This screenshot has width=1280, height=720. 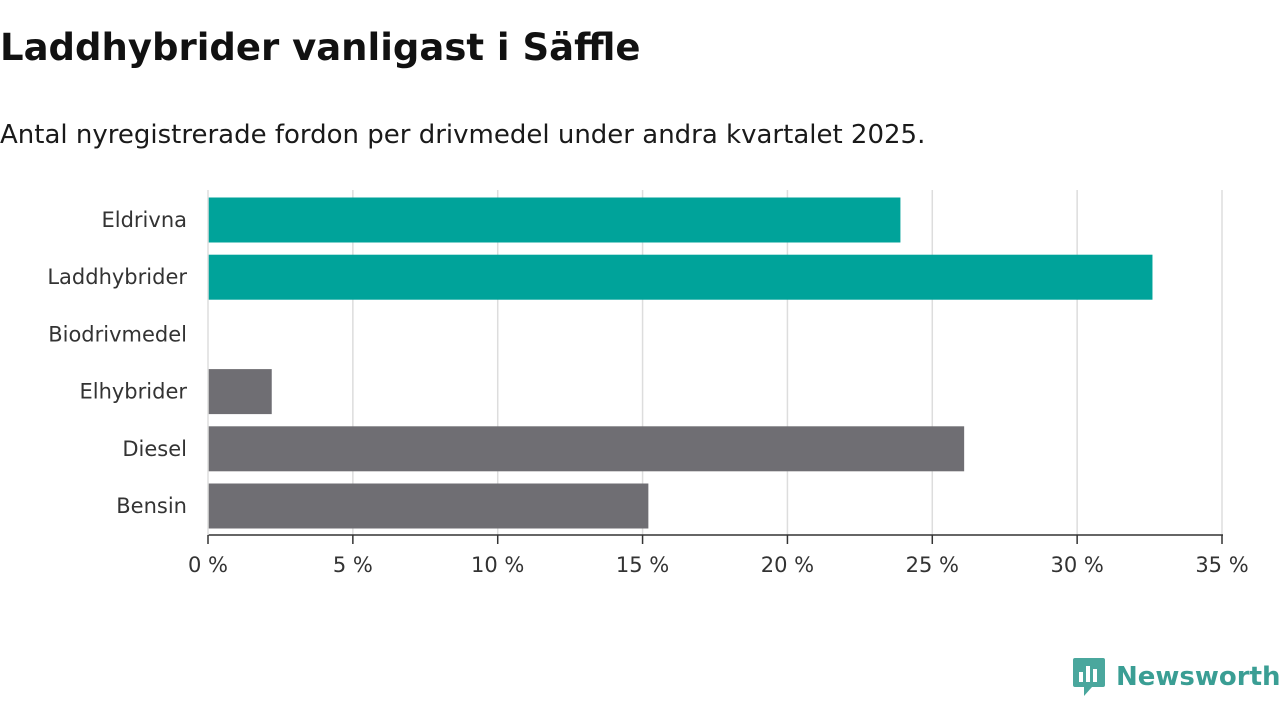 What do you see at coordinates (680, 277) in the screenshot?
I see `bar-laddhybrider` at bounding box center [680, 277].